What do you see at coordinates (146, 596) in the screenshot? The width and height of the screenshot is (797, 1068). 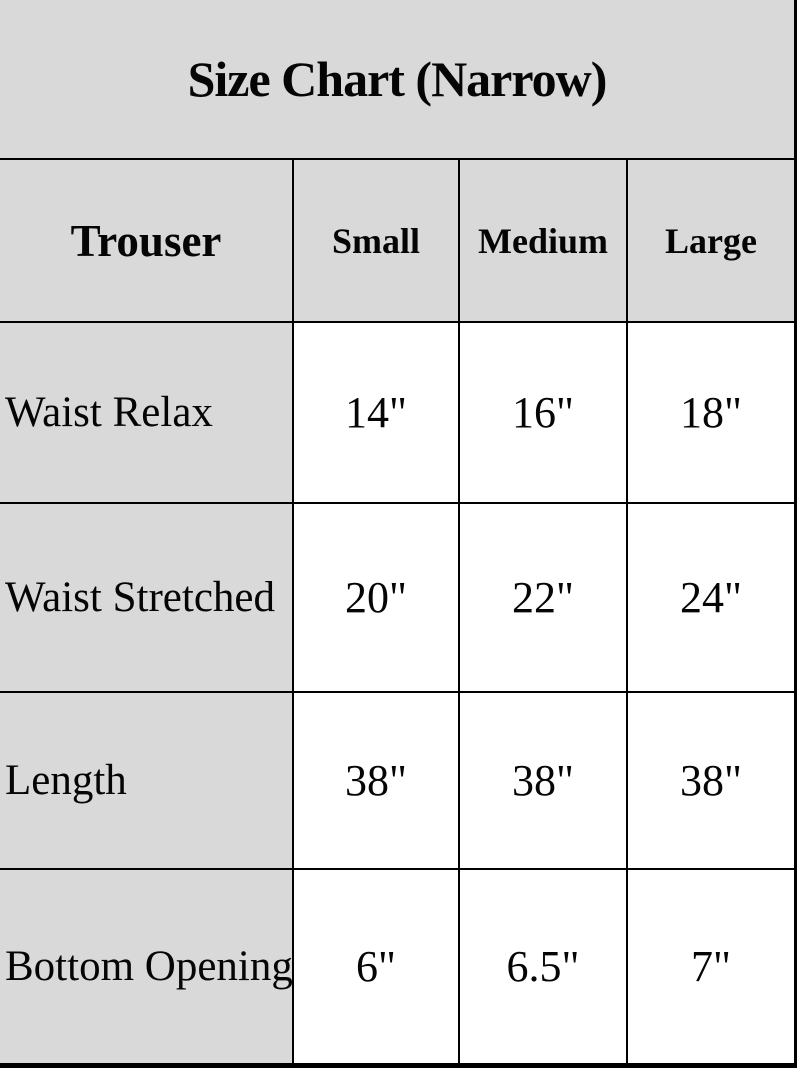 I see `row-label-waist-stretched: Waist Stretched` at bounding box center [146, 596].